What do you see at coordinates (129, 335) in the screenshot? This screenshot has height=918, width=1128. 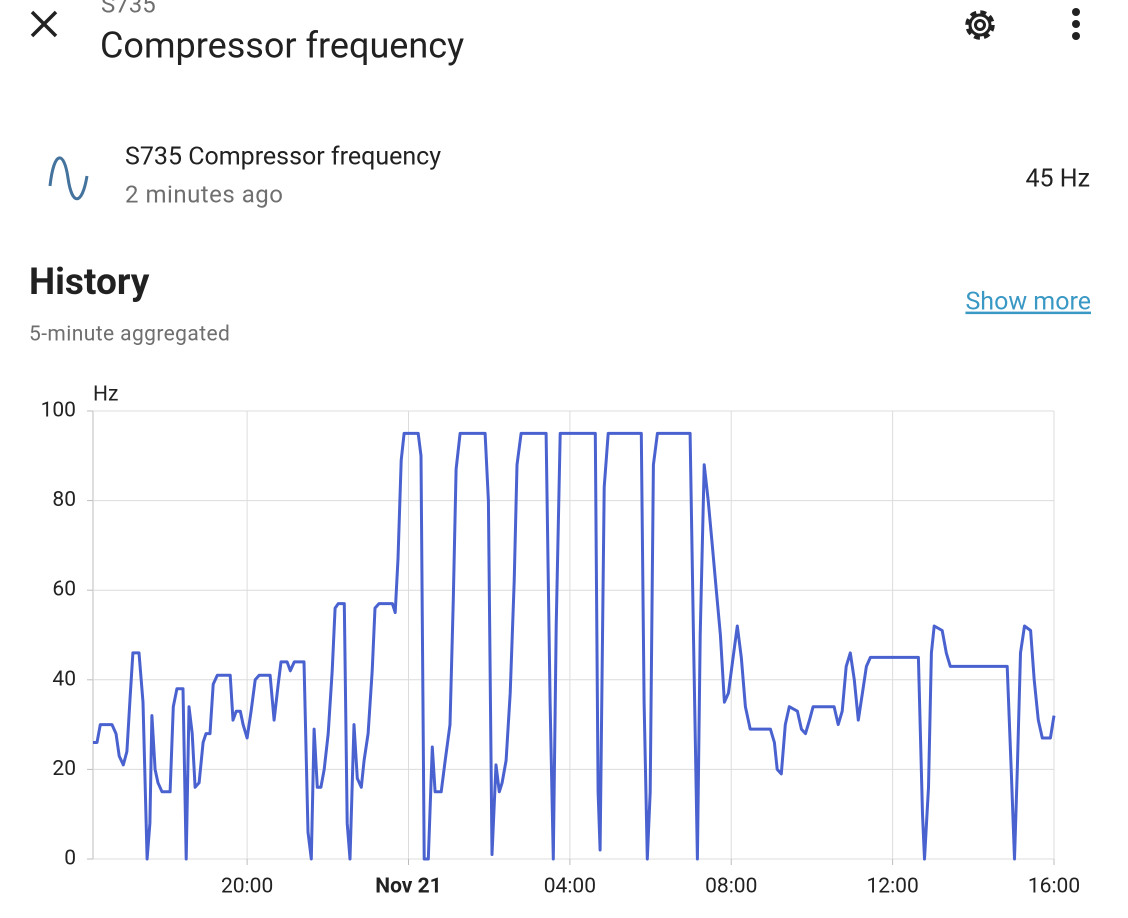 I see `history-note: 5-minute aggregated` at bounding box center [129, 335].